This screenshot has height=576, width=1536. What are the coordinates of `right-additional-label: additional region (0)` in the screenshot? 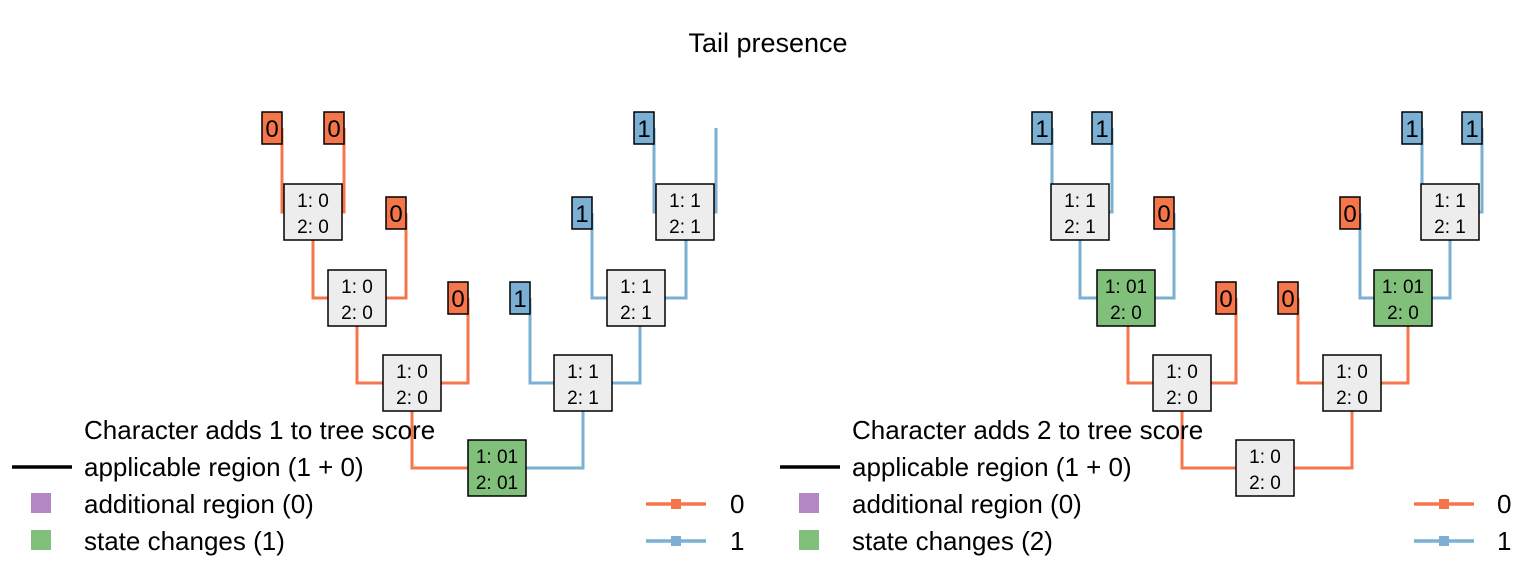 It's located at (967, 504).